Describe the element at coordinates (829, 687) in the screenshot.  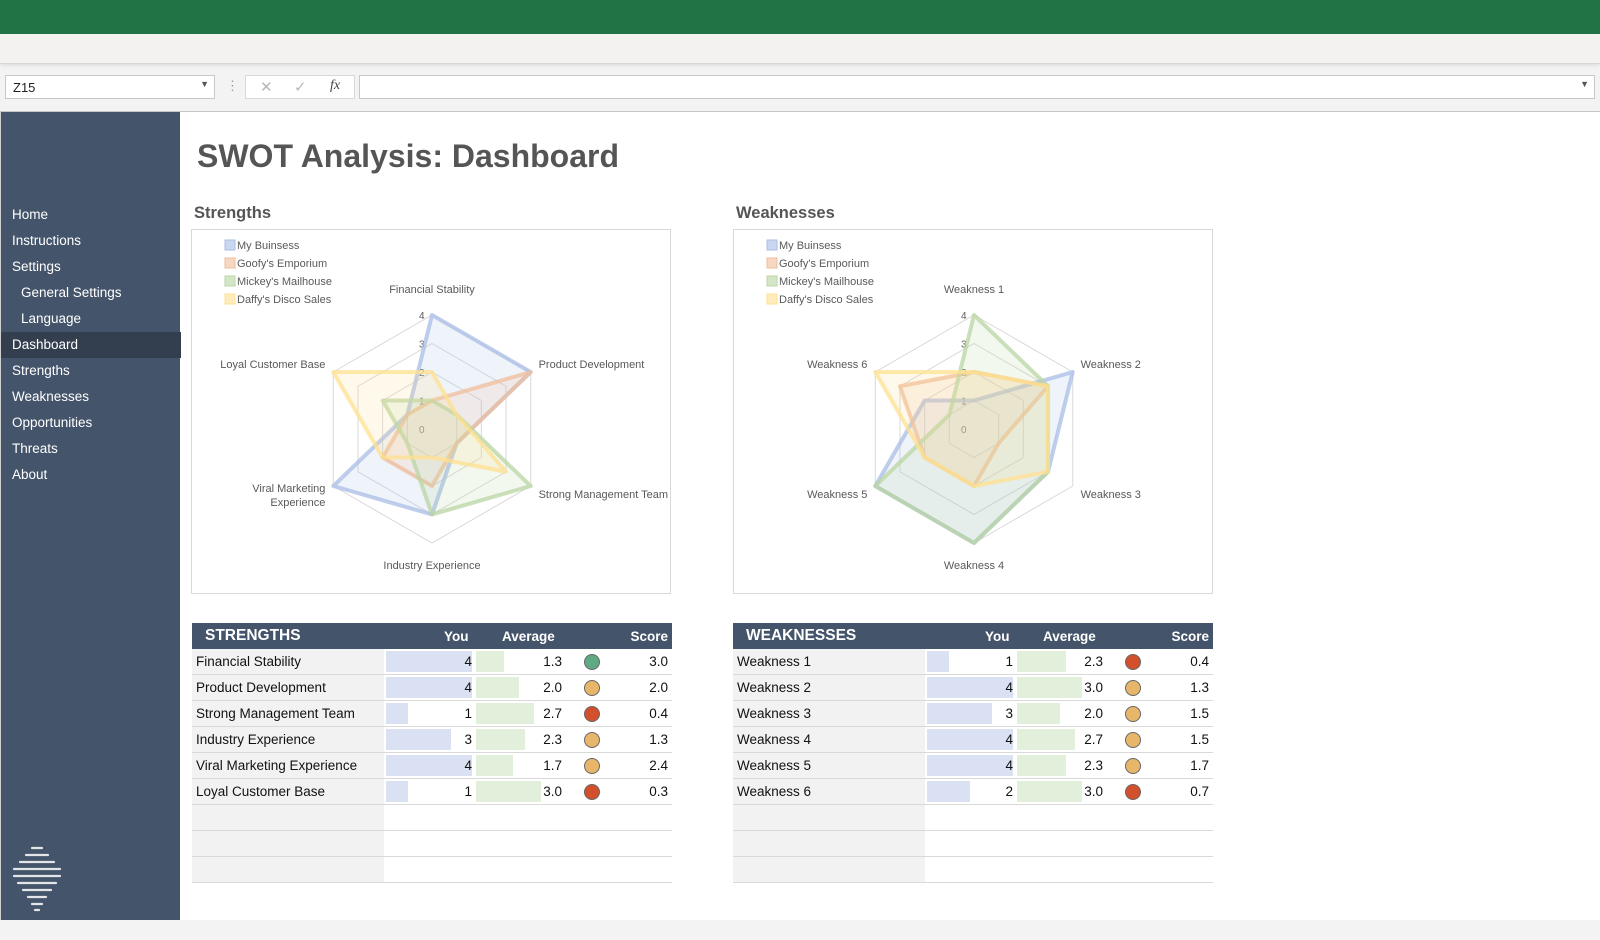
I see `row-label: Weakness 2` at that location.